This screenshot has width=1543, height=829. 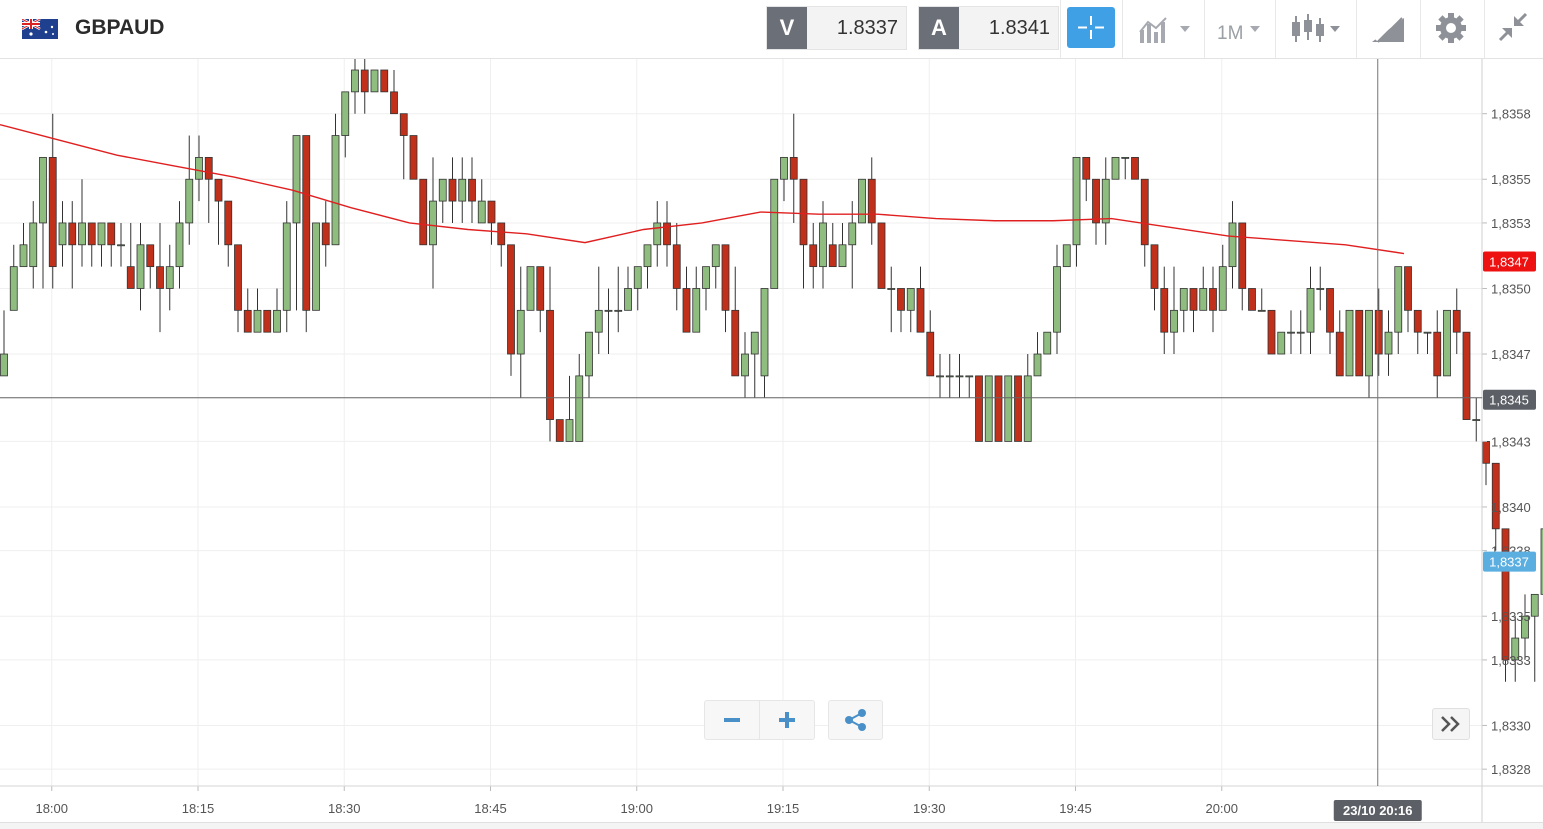 What do you see at coordinates (1511, 114) in the screenshot?
I see `y-tick-label: 1,8358` at bounding box center [1511, 114].